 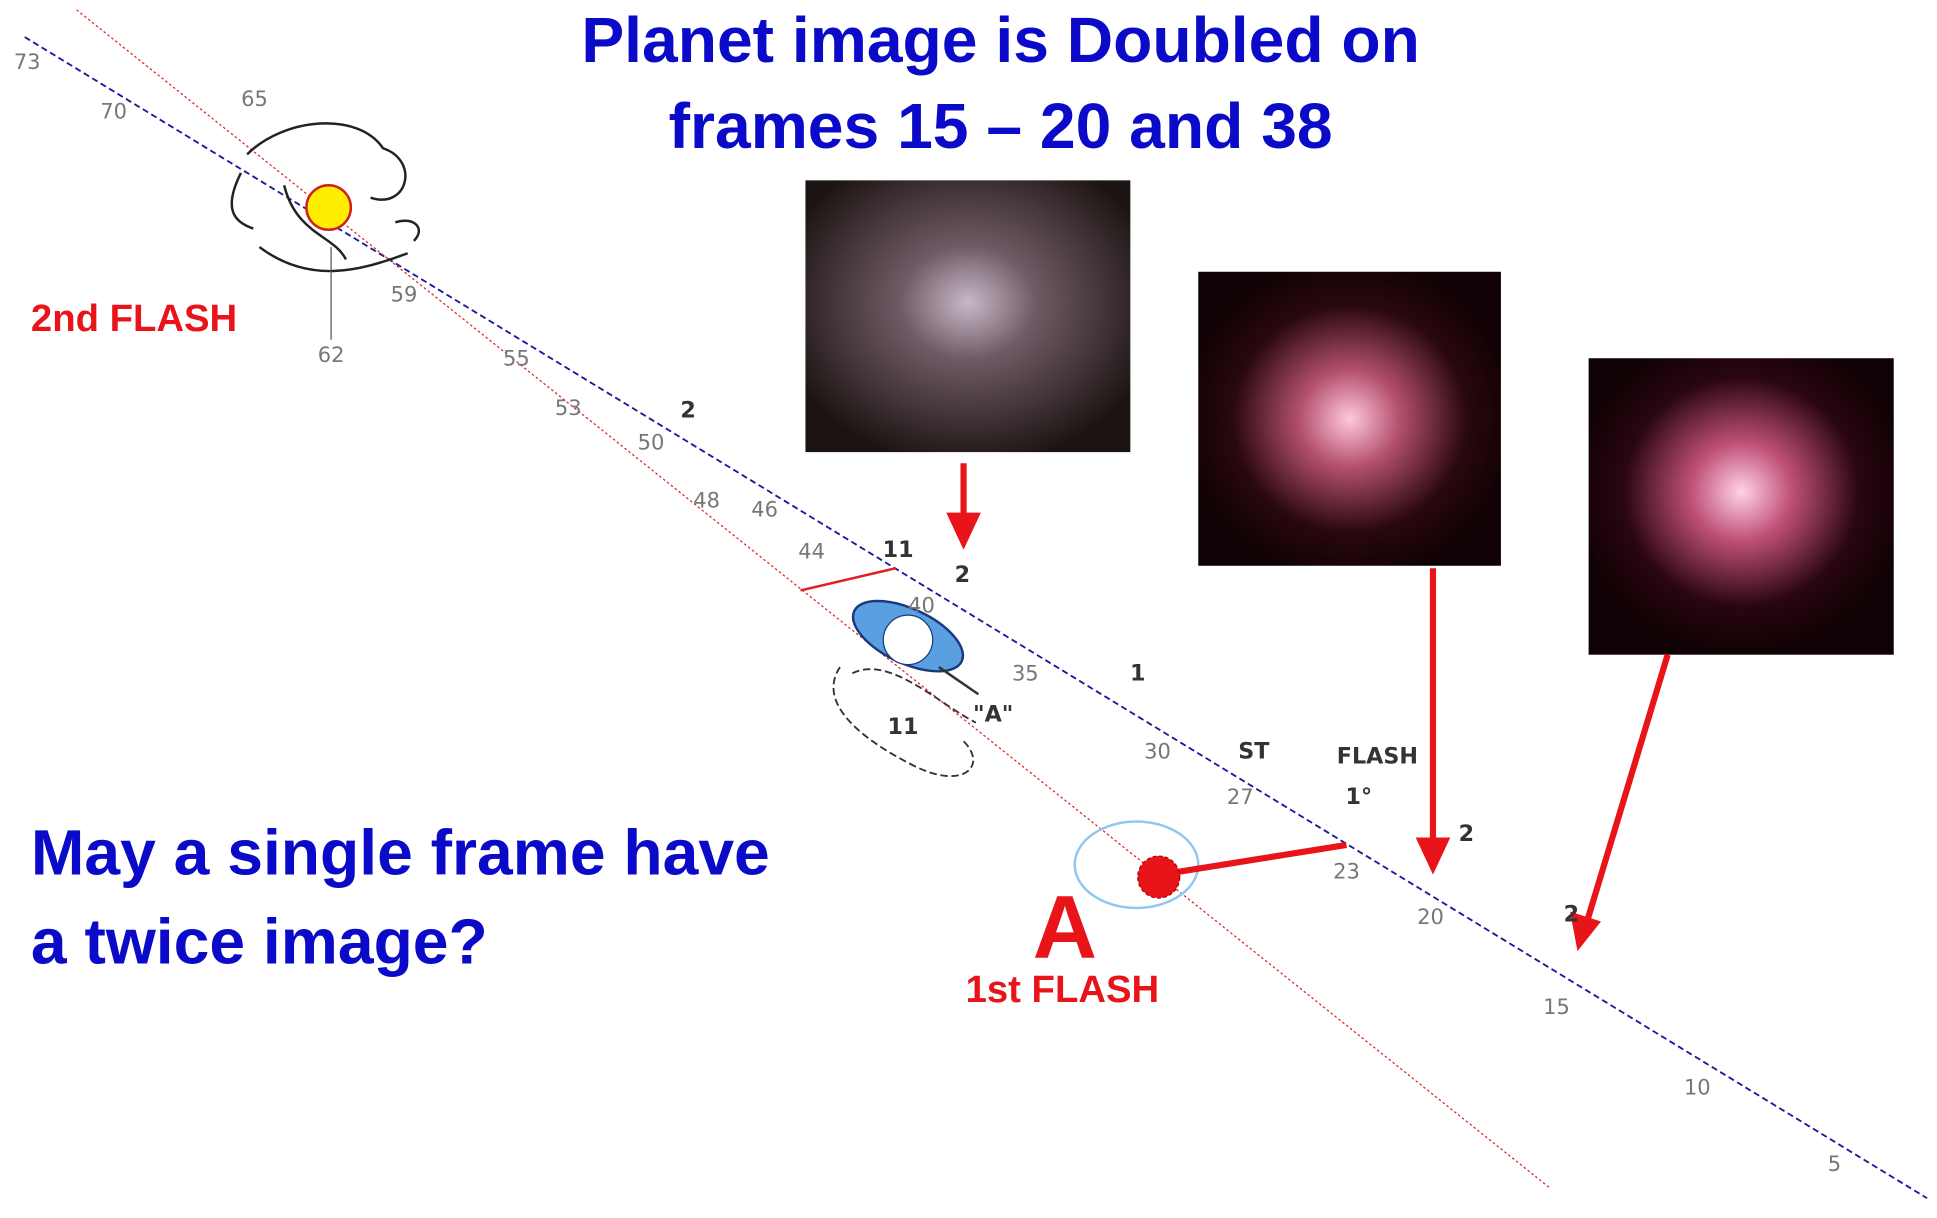 What do you see at coordinates (908, 640) in the screenshot?
I see `sketch-planet-core` at bounding box center [908, 640].